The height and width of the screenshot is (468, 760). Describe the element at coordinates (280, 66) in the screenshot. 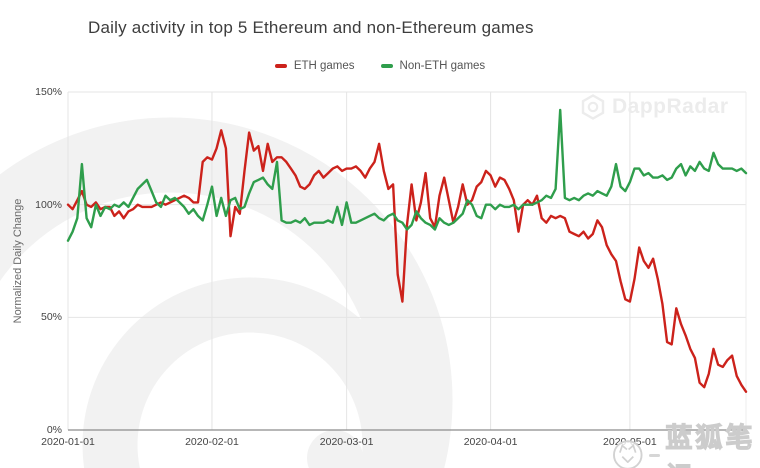

I see `eth-games-line-marker-icon` at that location.